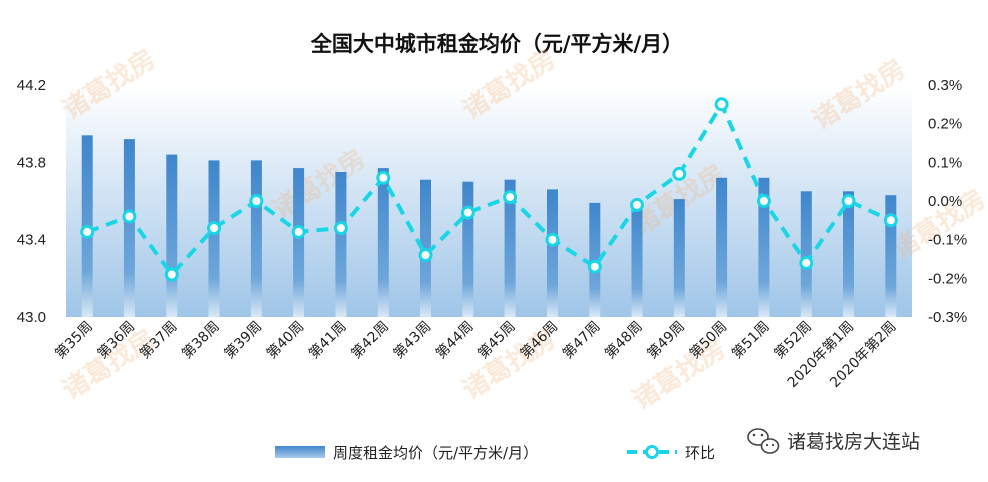  I want to click on category-label: 第48周, so click(623, 340).